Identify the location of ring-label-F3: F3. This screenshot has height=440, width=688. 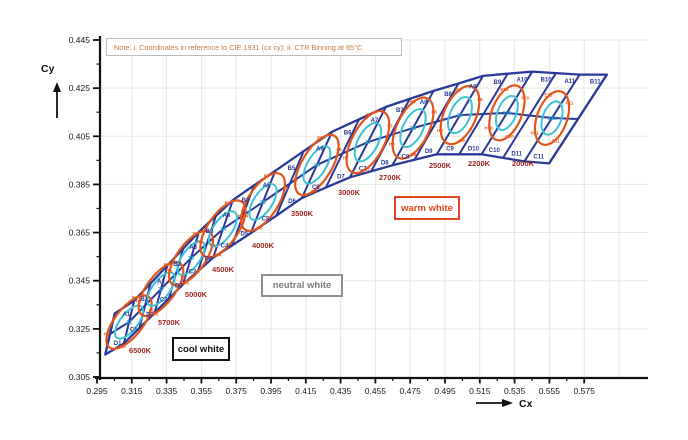
(213, 245).